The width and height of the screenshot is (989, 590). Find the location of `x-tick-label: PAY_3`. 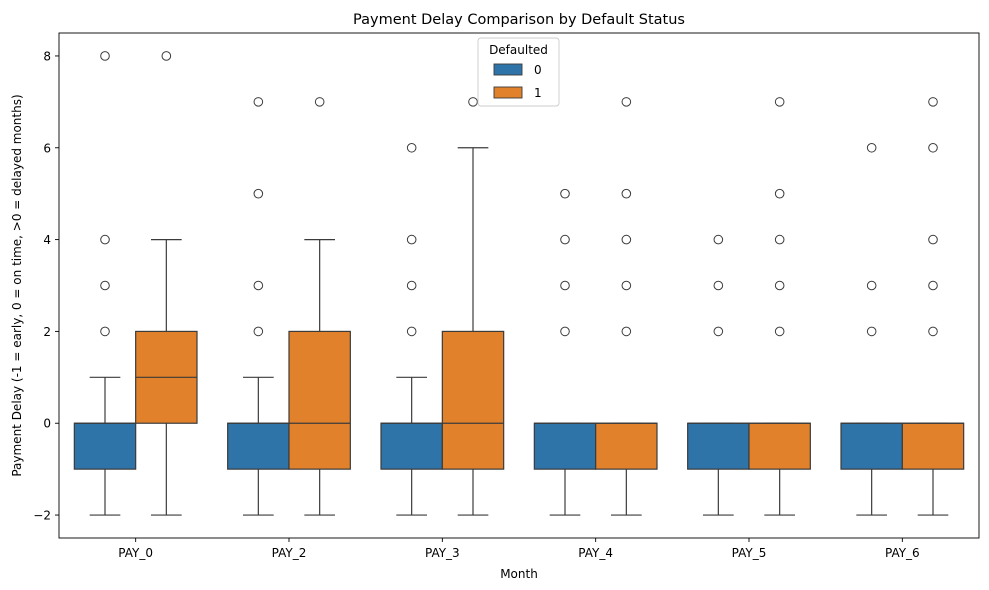

x-tick-label: PAY_3 is located at coordinates (442, 553).